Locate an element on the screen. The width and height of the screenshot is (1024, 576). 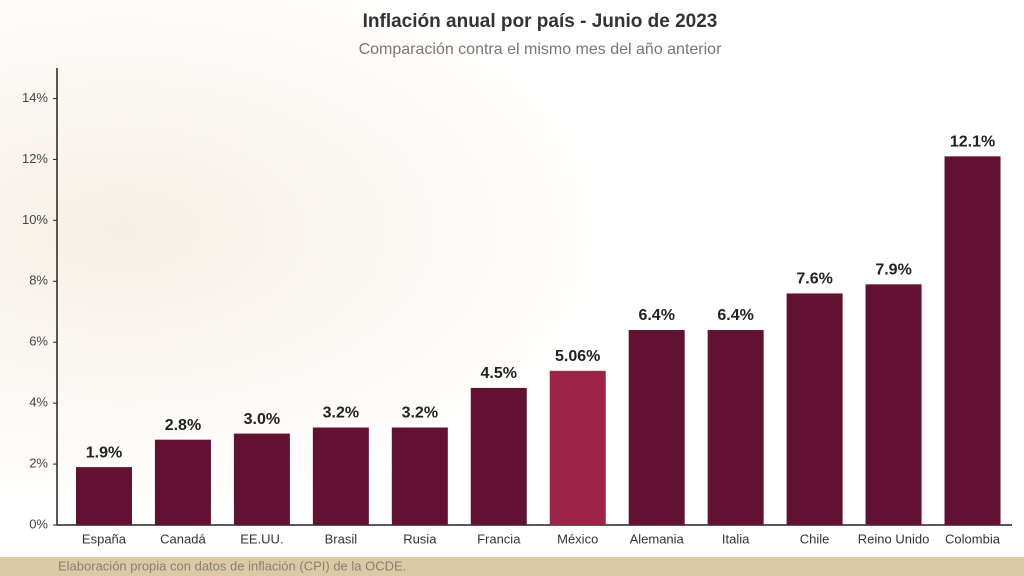
x-tick-label: EE.UU. is located at coordinates (261, 538).